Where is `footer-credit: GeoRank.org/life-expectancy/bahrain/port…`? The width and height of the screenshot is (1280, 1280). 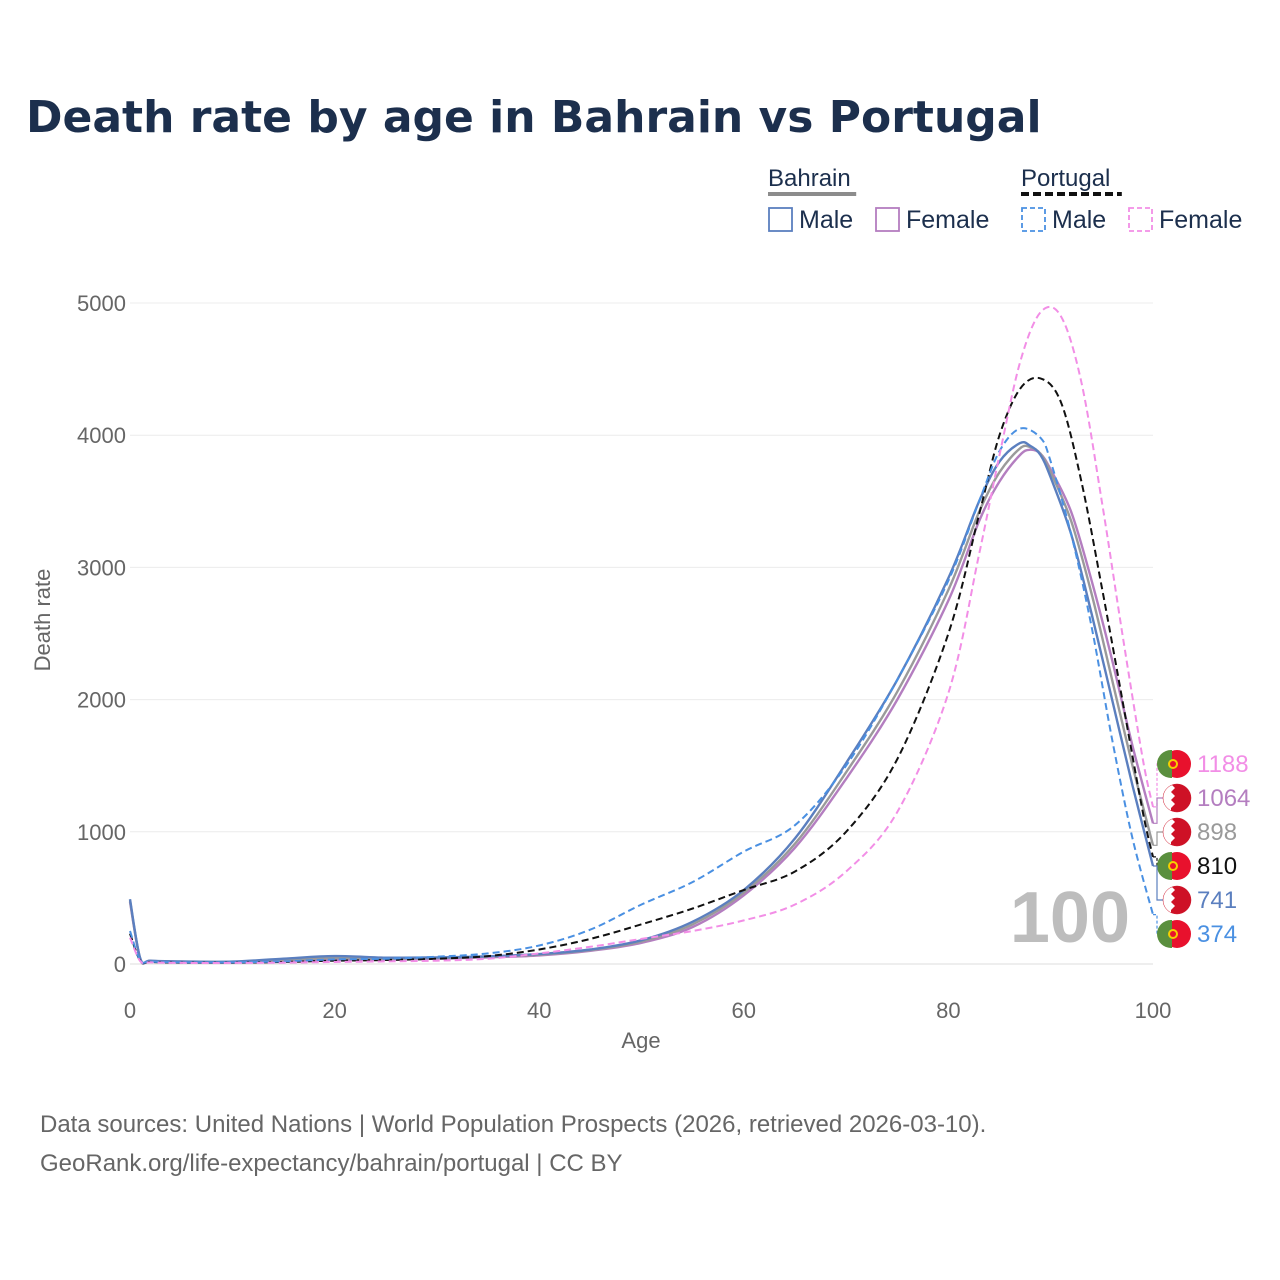
footer-credit: GeoRank.org/life-expectancy/bahrain/port… is located at coordinates (331, 1163).